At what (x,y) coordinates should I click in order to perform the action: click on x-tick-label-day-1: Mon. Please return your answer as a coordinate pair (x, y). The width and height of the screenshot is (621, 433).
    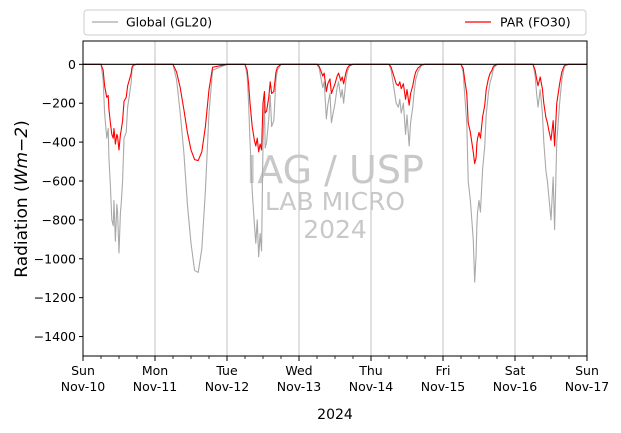
    Looking at the image, I should click on (155, 370).